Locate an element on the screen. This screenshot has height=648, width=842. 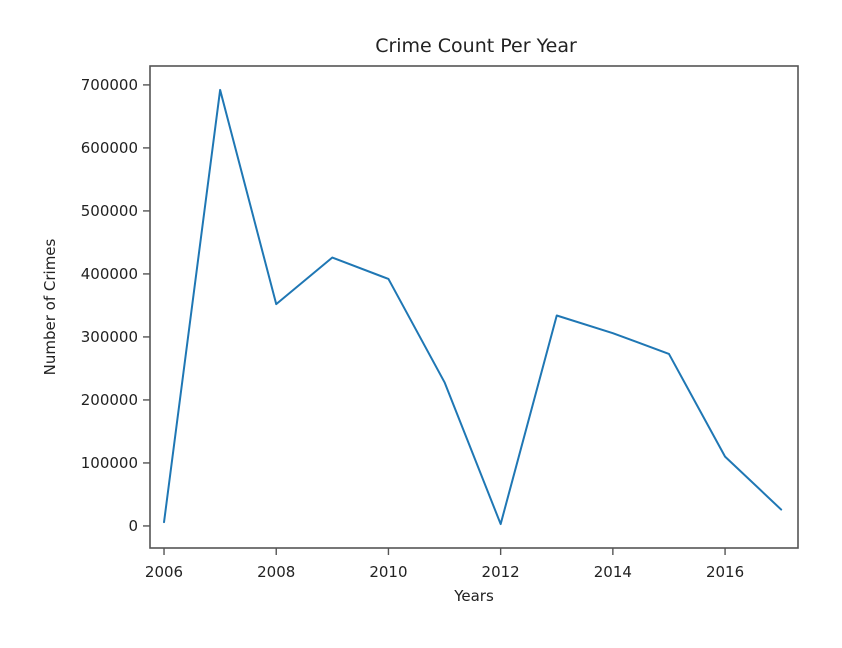
x-tick-label: 2008 is located at coordinates (276, 572).